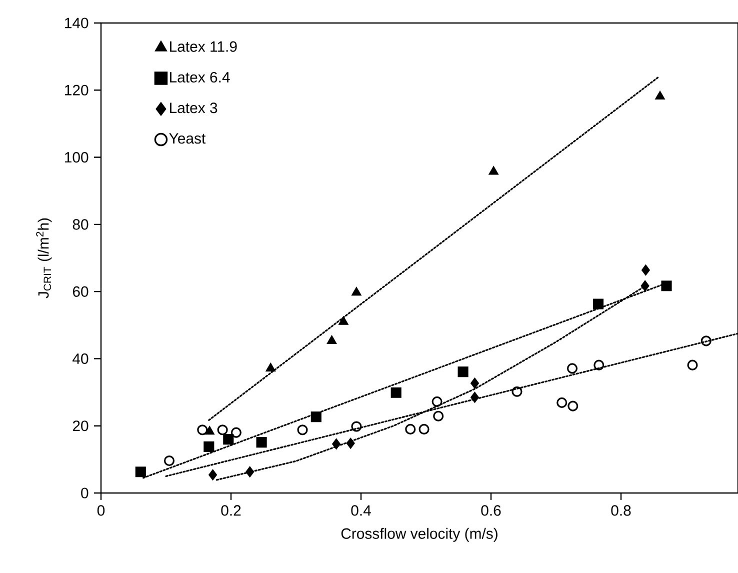  What do you see at coordinates (80, 358) in the screenshot?
I see `y-tick-label: 40` at bounding box center [80, 358].